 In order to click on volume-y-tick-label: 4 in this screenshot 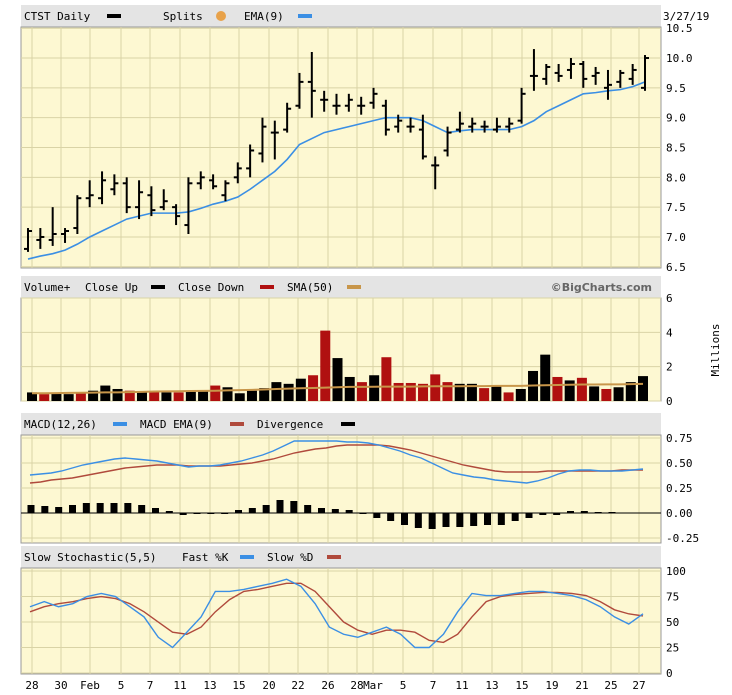, I will do `click(669, 332)`.